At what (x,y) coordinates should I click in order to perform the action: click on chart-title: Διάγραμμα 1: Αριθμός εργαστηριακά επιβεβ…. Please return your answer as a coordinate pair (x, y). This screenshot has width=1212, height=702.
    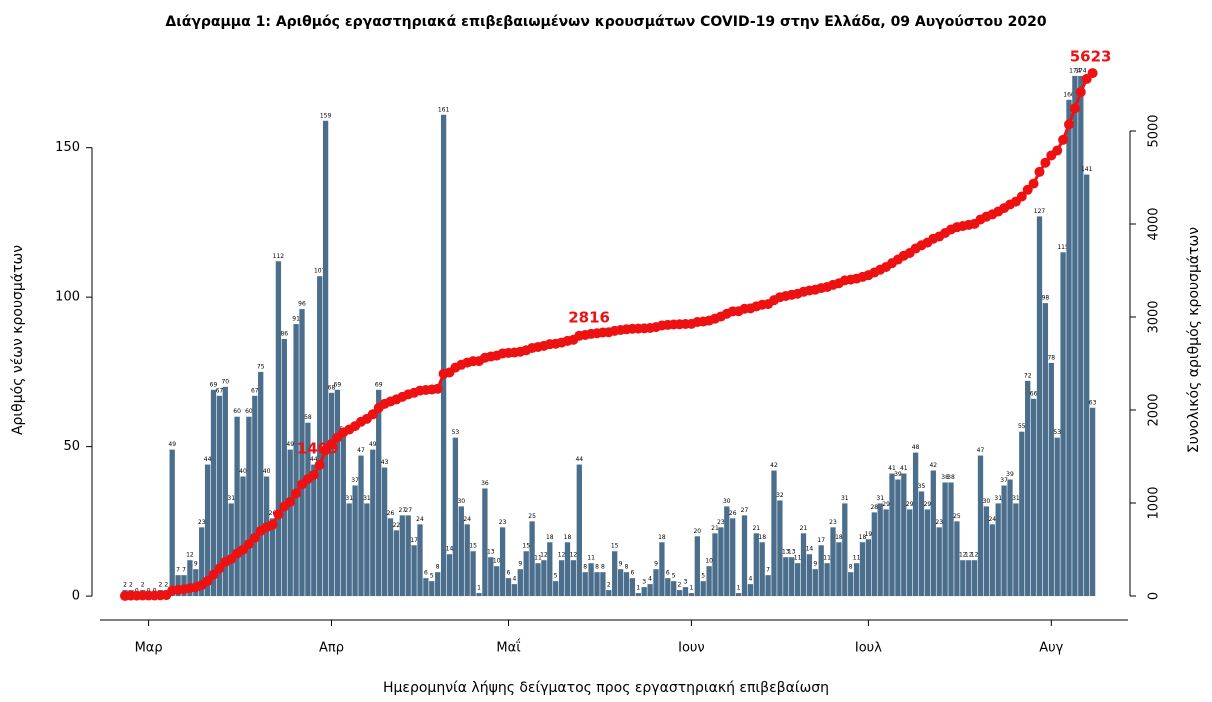
    Looking at the image, I should click on (605, 22).